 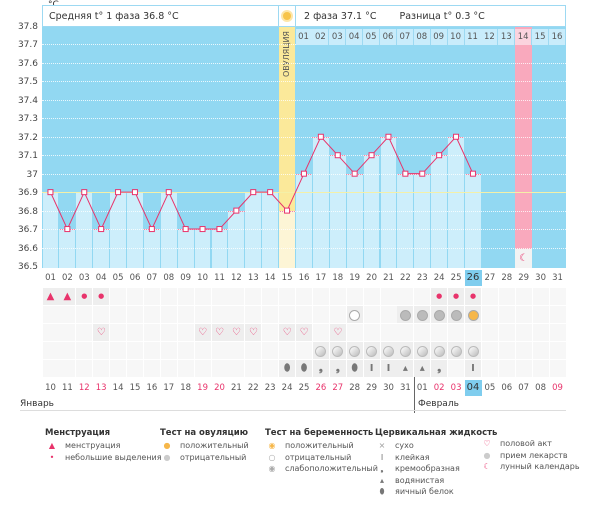 What do you see at coordinates (50, 278) in the screenshot?
I see `cycle-day-label: 01` at bounding box center [50, 278].